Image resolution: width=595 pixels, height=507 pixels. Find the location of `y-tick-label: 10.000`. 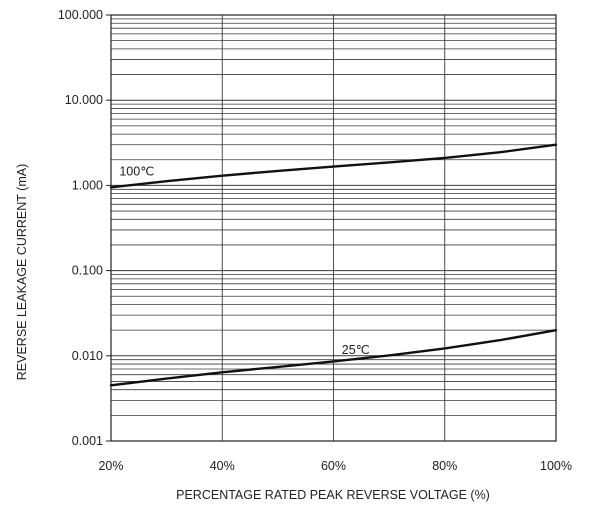

y-tick-label: 10.000 is located at coordinates (84, 100).